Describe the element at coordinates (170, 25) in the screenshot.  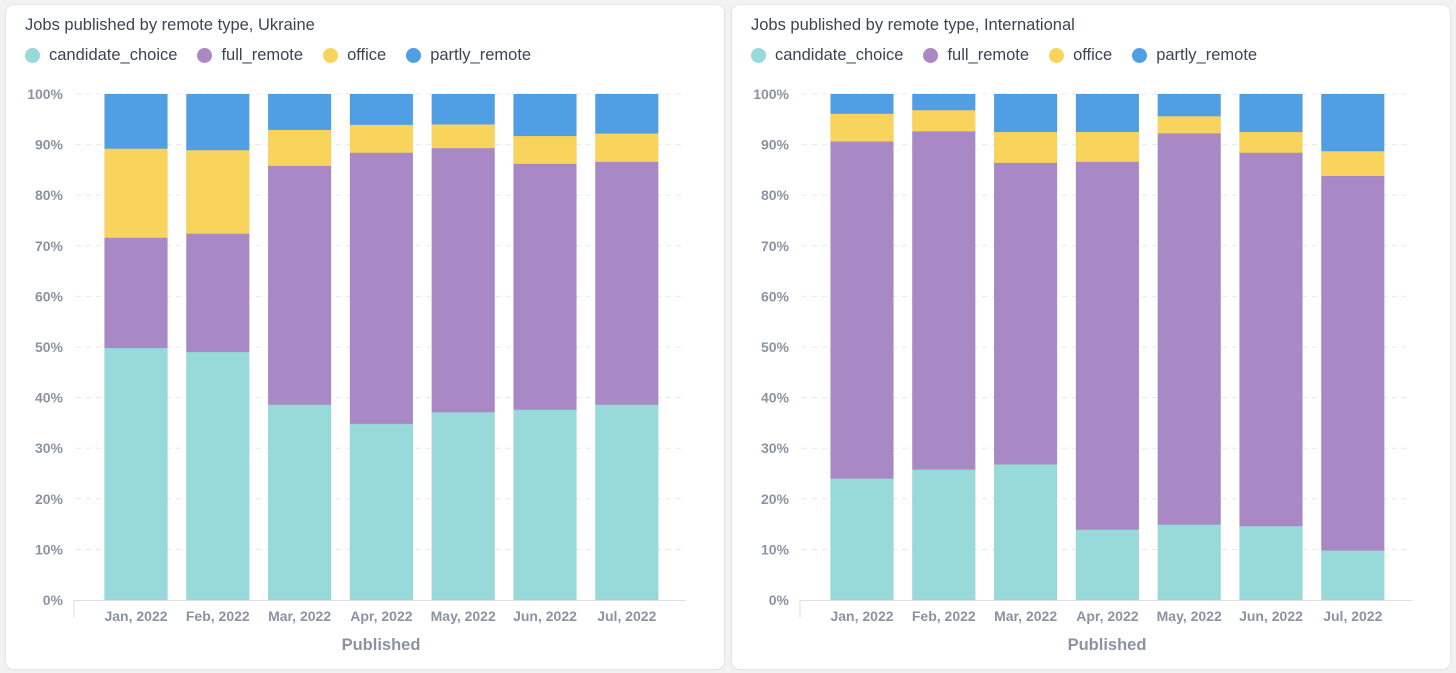
I see `chart-title: Jobs published by remote type, Ukraine` at that location.